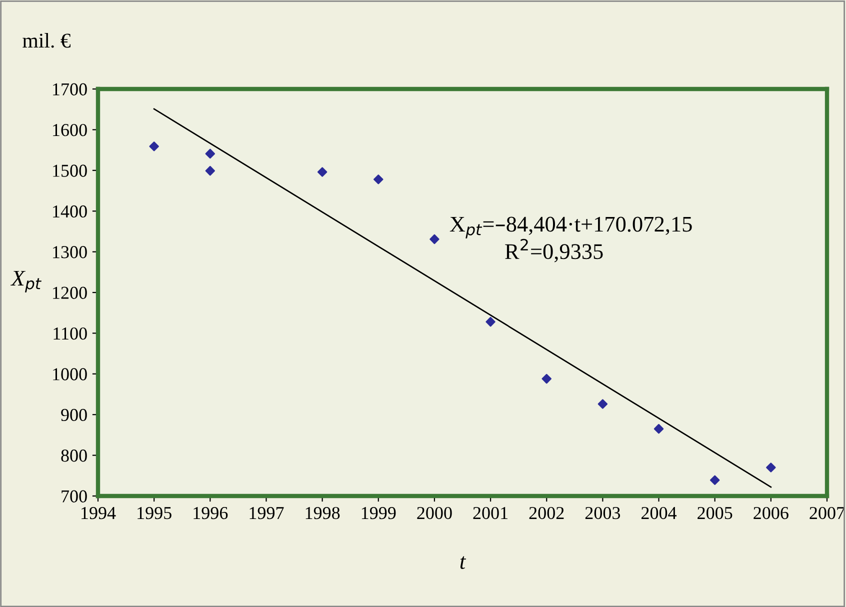  Describe the element at coordinates (26, 281) in the screenshot. I see `y-axis-title: X$_{pt}$` at that location.